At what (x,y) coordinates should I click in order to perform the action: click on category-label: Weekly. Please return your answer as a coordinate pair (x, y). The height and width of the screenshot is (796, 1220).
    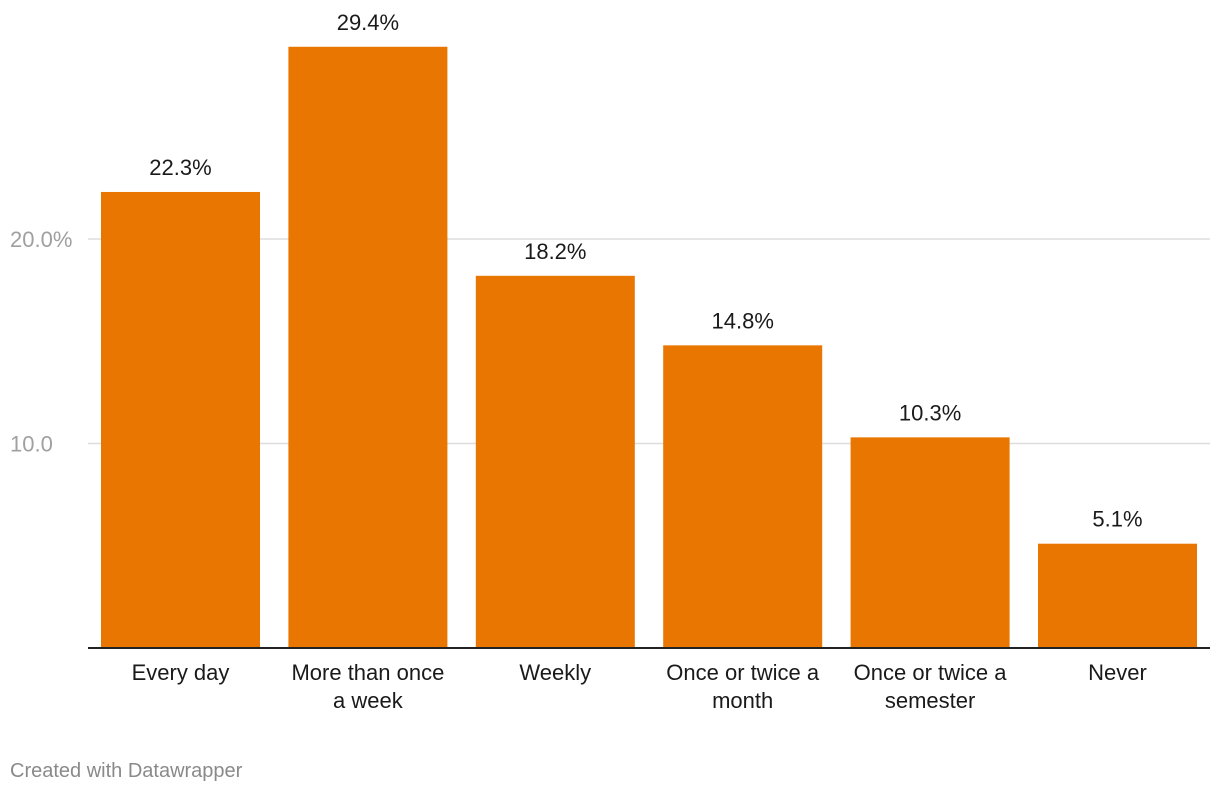
    Looking at the image, I should click on (555, 672).